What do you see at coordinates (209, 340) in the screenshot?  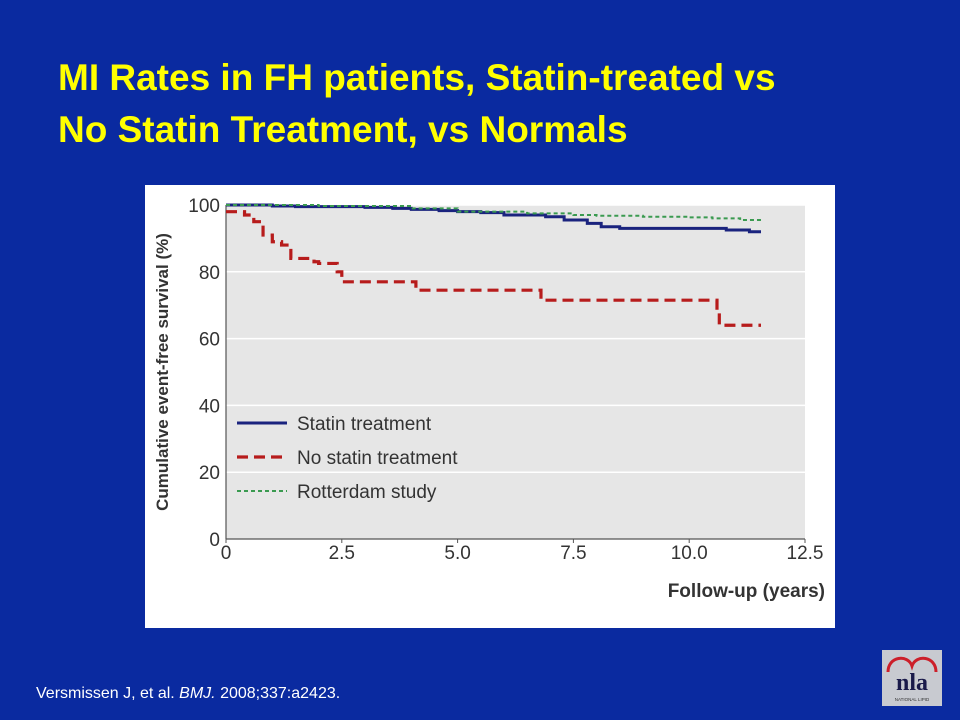 I see `y-tick-label: 60` at bounding box center [209, 340].